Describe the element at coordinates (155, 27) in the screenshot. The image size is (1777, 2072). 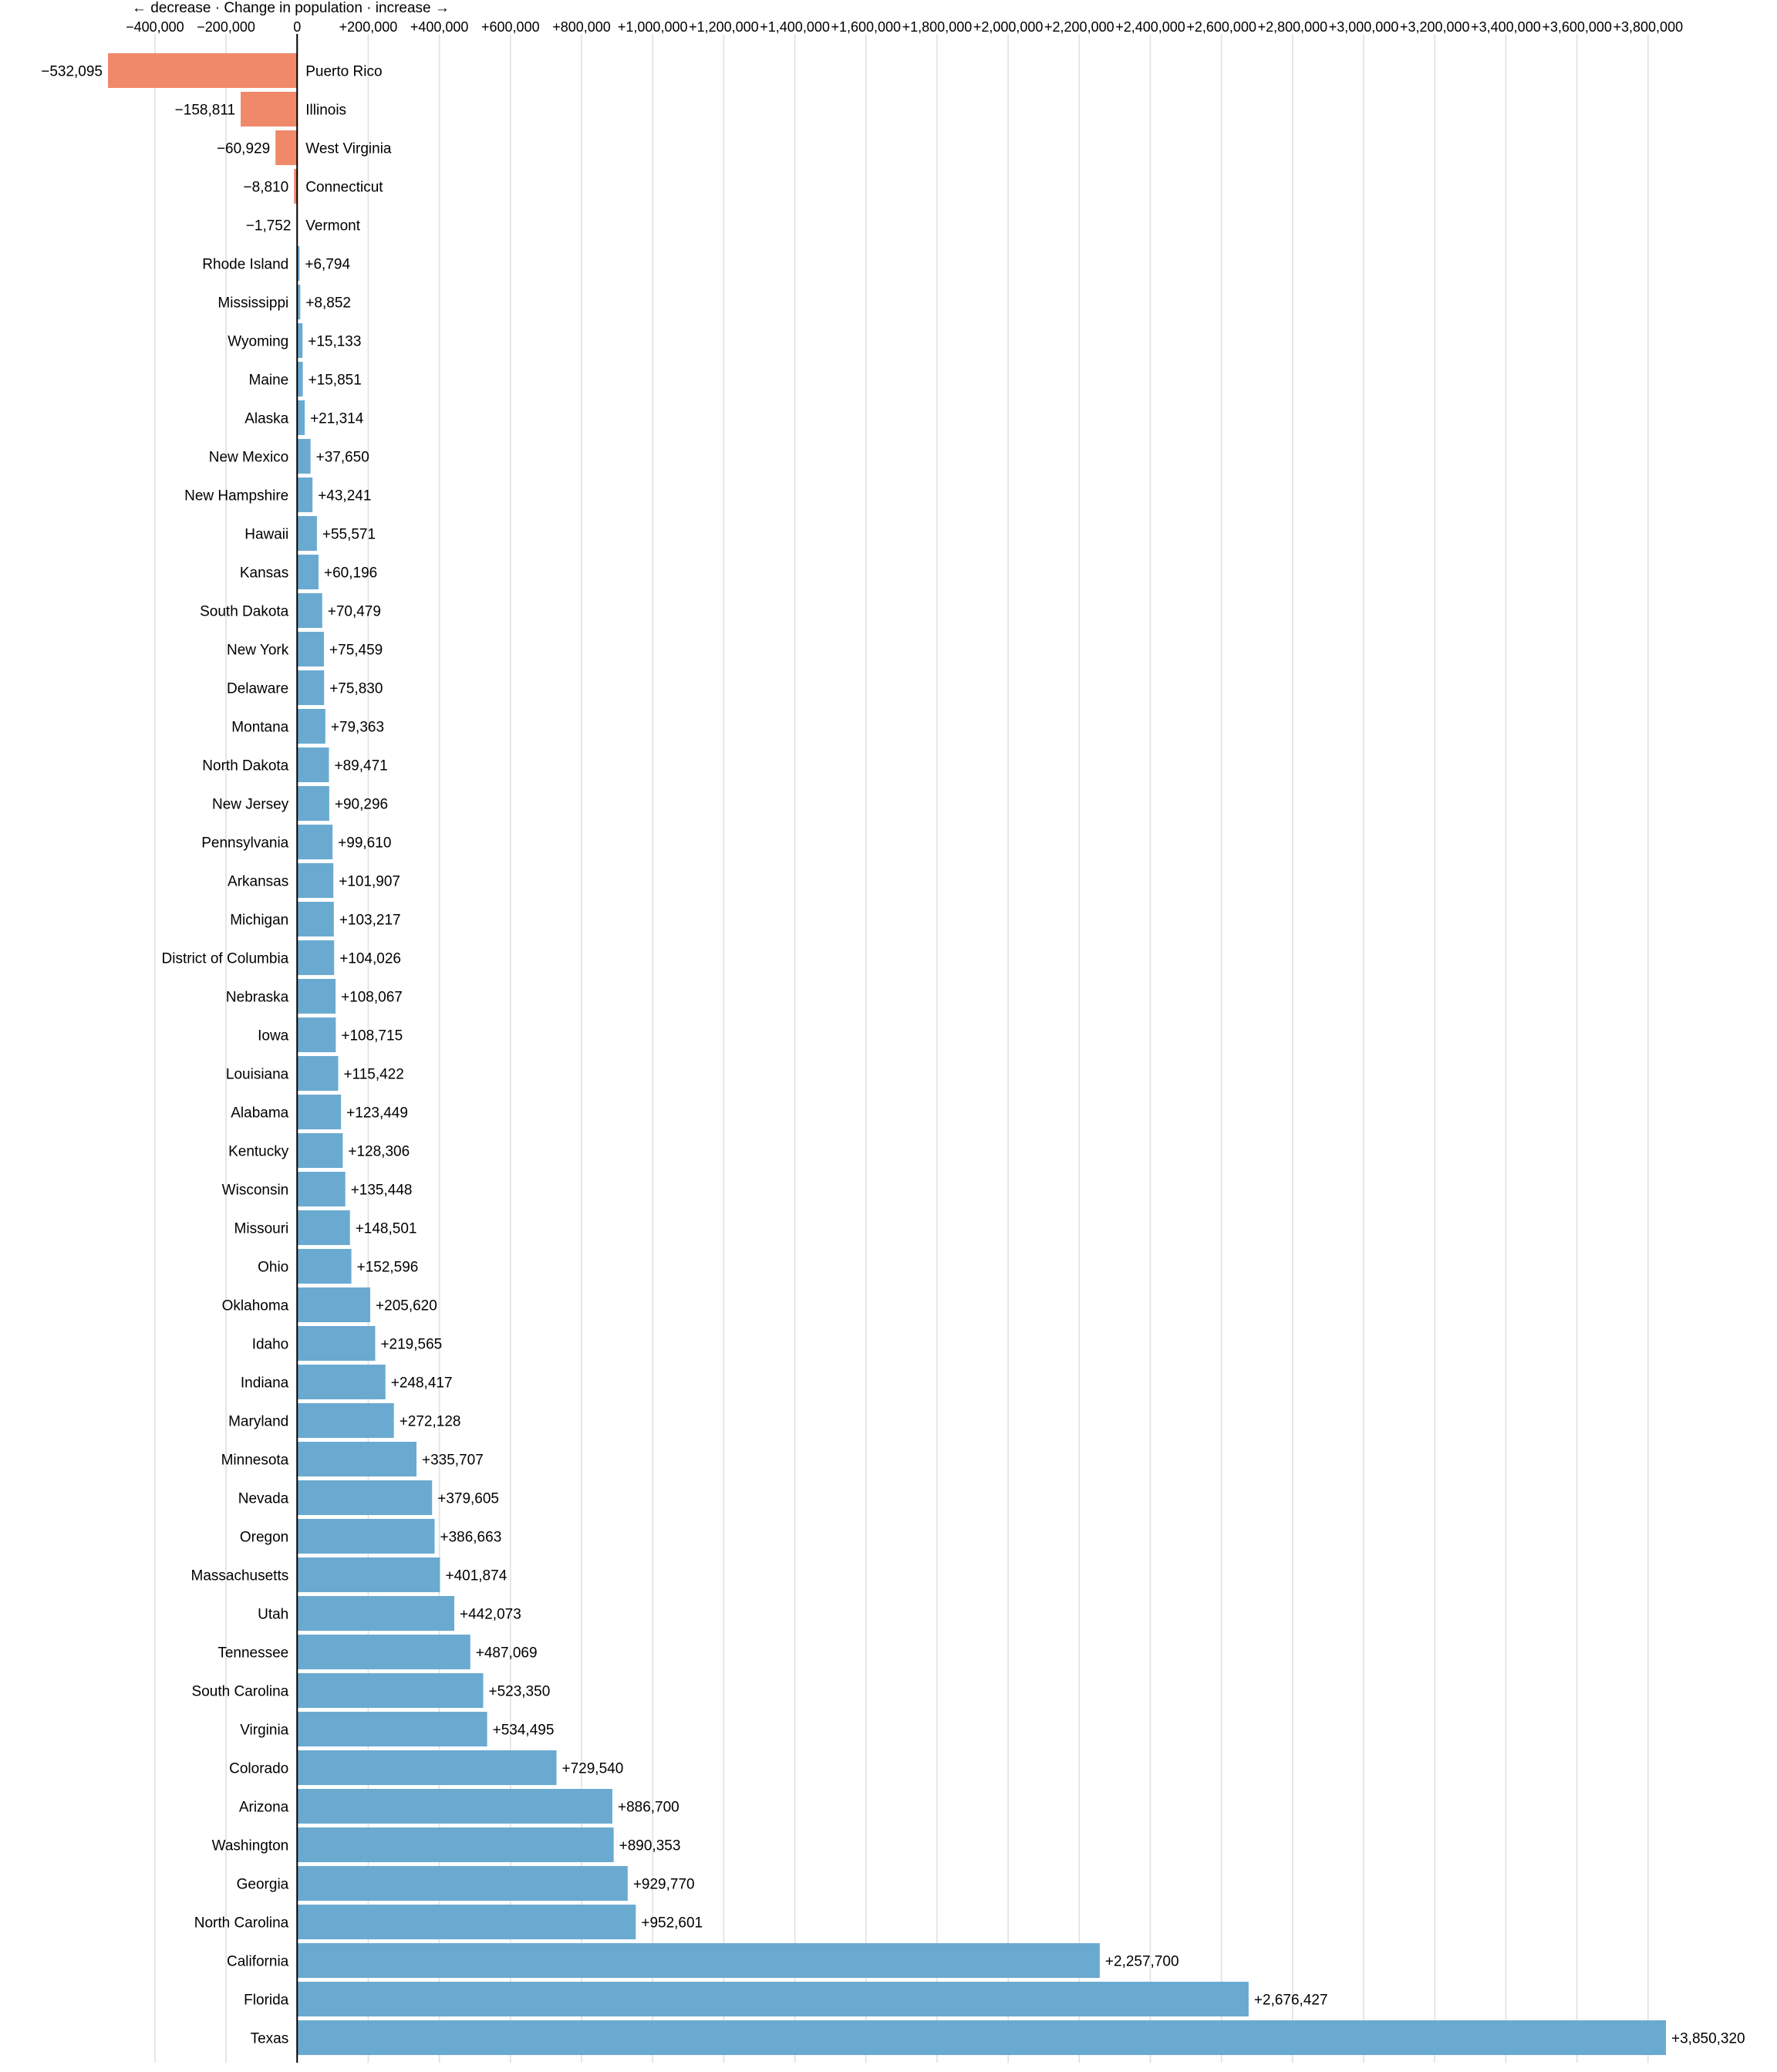
I see `x-tick-label: −400,000` at that location.